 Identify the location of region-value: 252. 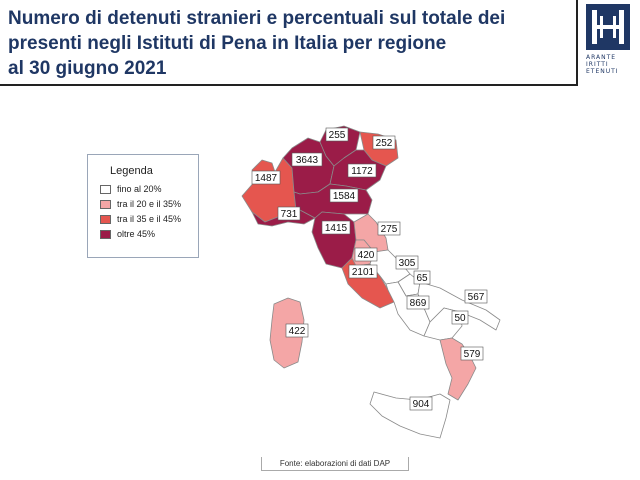
(384, 143).